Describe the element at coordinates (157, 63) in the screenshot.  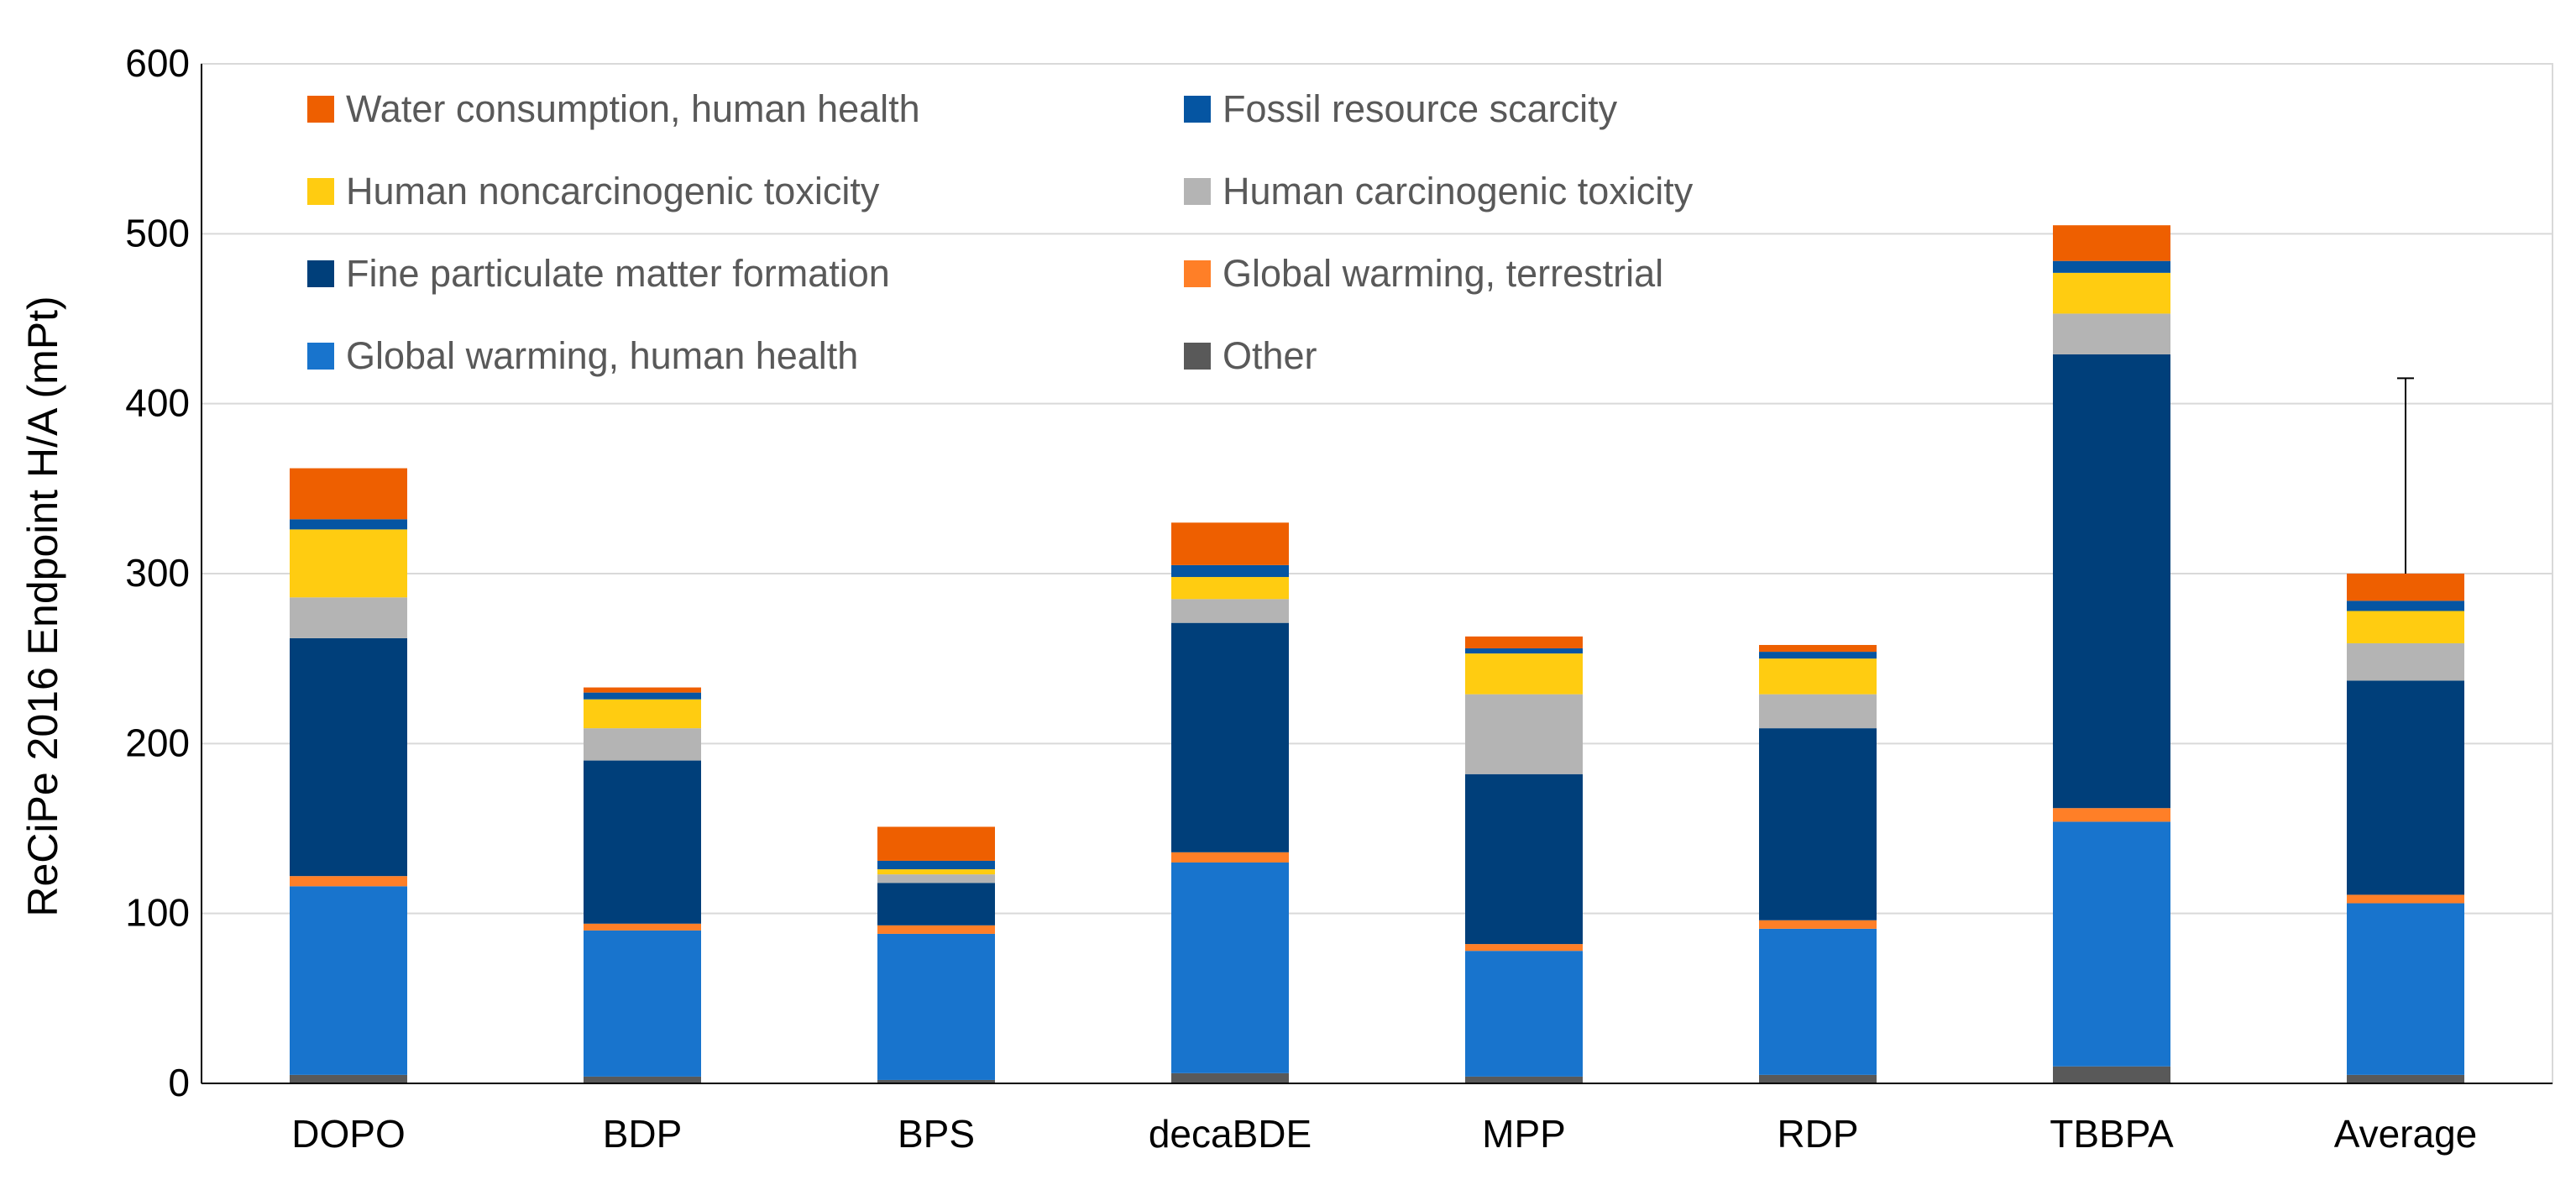
I see `y-tick-label: 600` at that location.